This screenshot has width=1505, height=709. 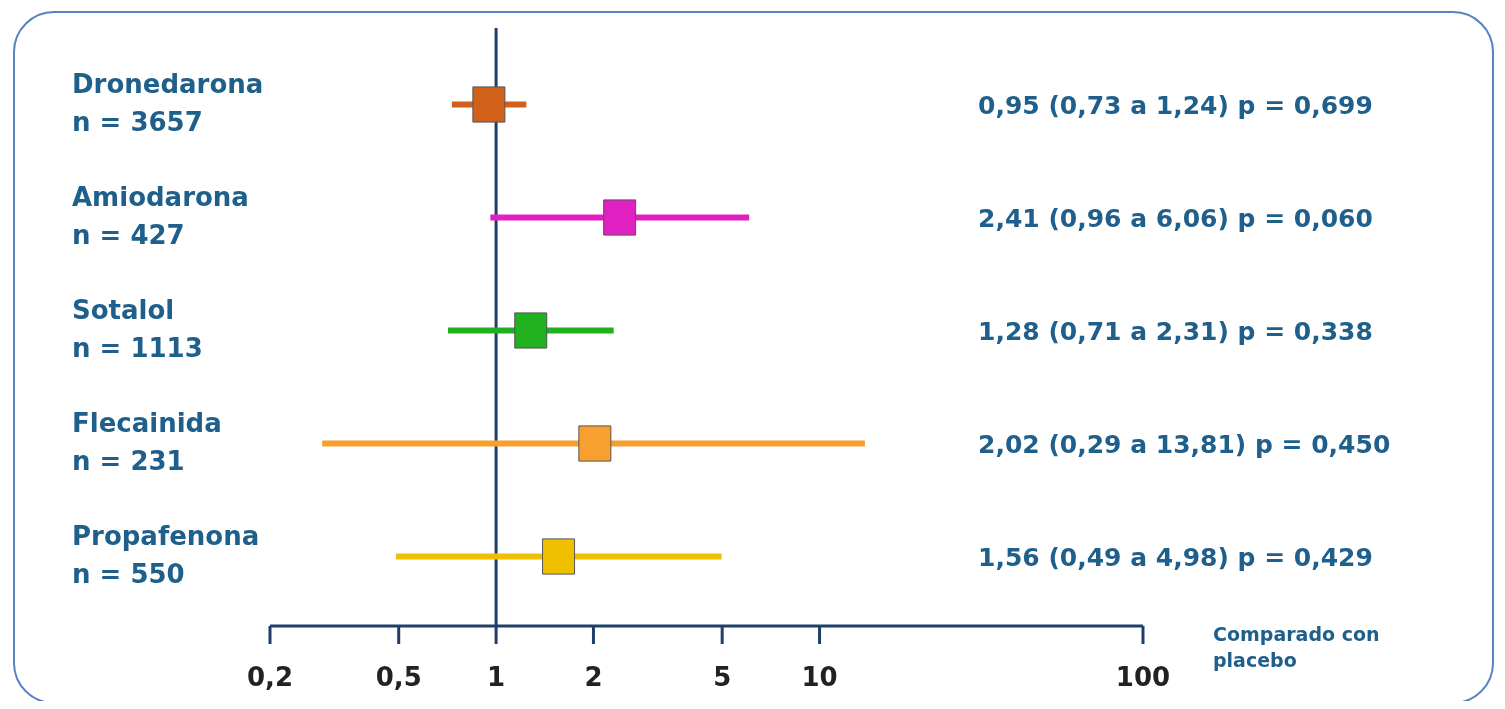 What do you see at coordinates (722, 677) in the screenshot?
I see `x-tick-label: 5` at bounding box center [722, 677].